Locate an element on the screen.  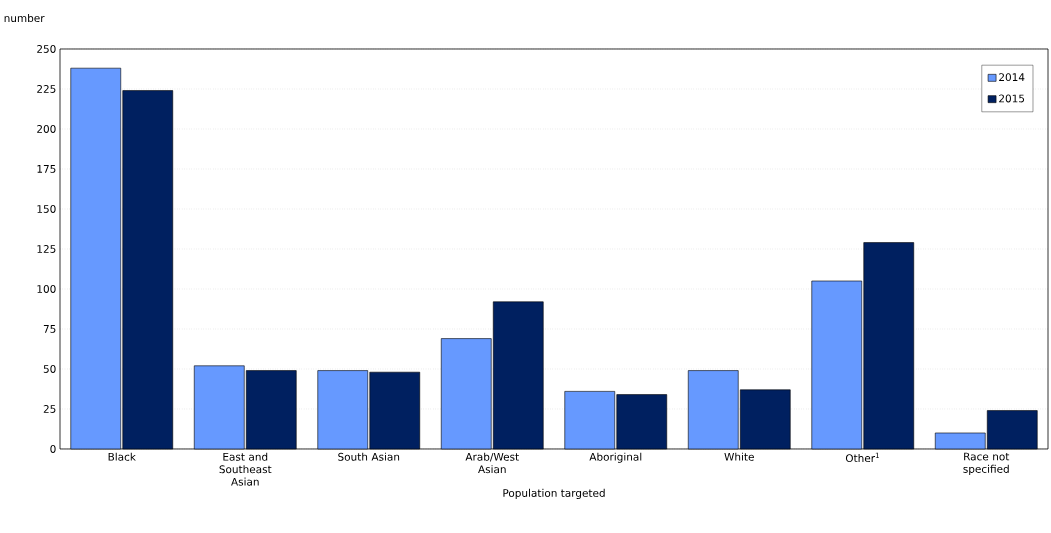
y-tick-label: 100 is located at coordinates (46, 289).